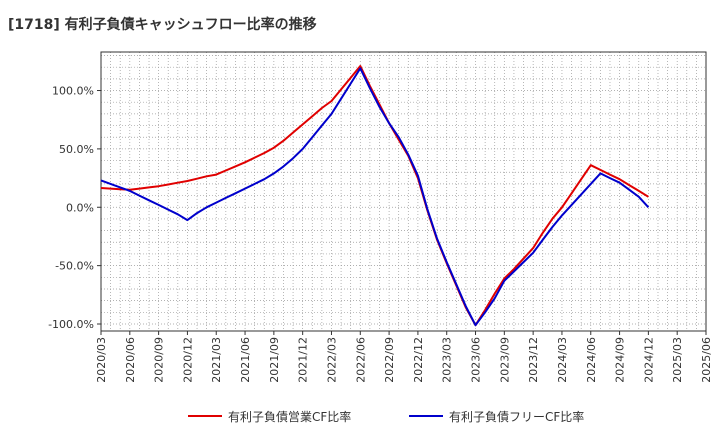 The image size is (720, 440). Describe the element at coordinates (360, 360) in the screenshot. I see `x-tick-label: 2022/06` at that location.